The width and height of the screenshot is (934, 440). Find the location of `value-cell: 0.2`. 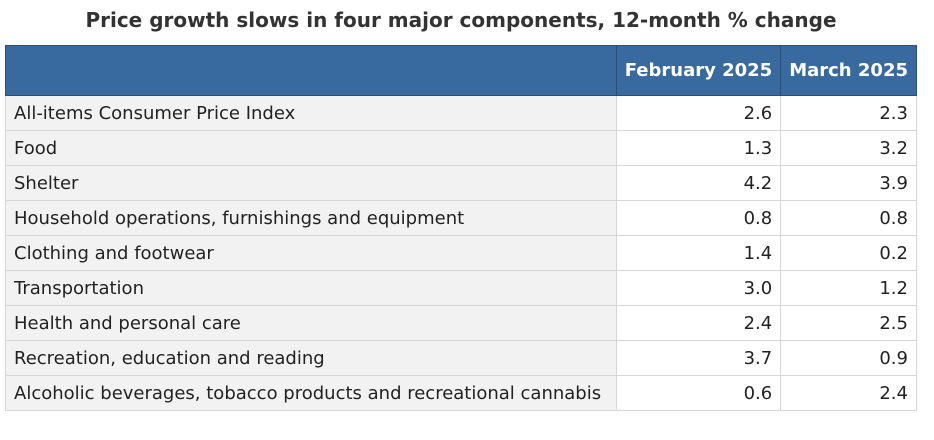

value-cell: 0.2 is located at coordinates (848, 253).